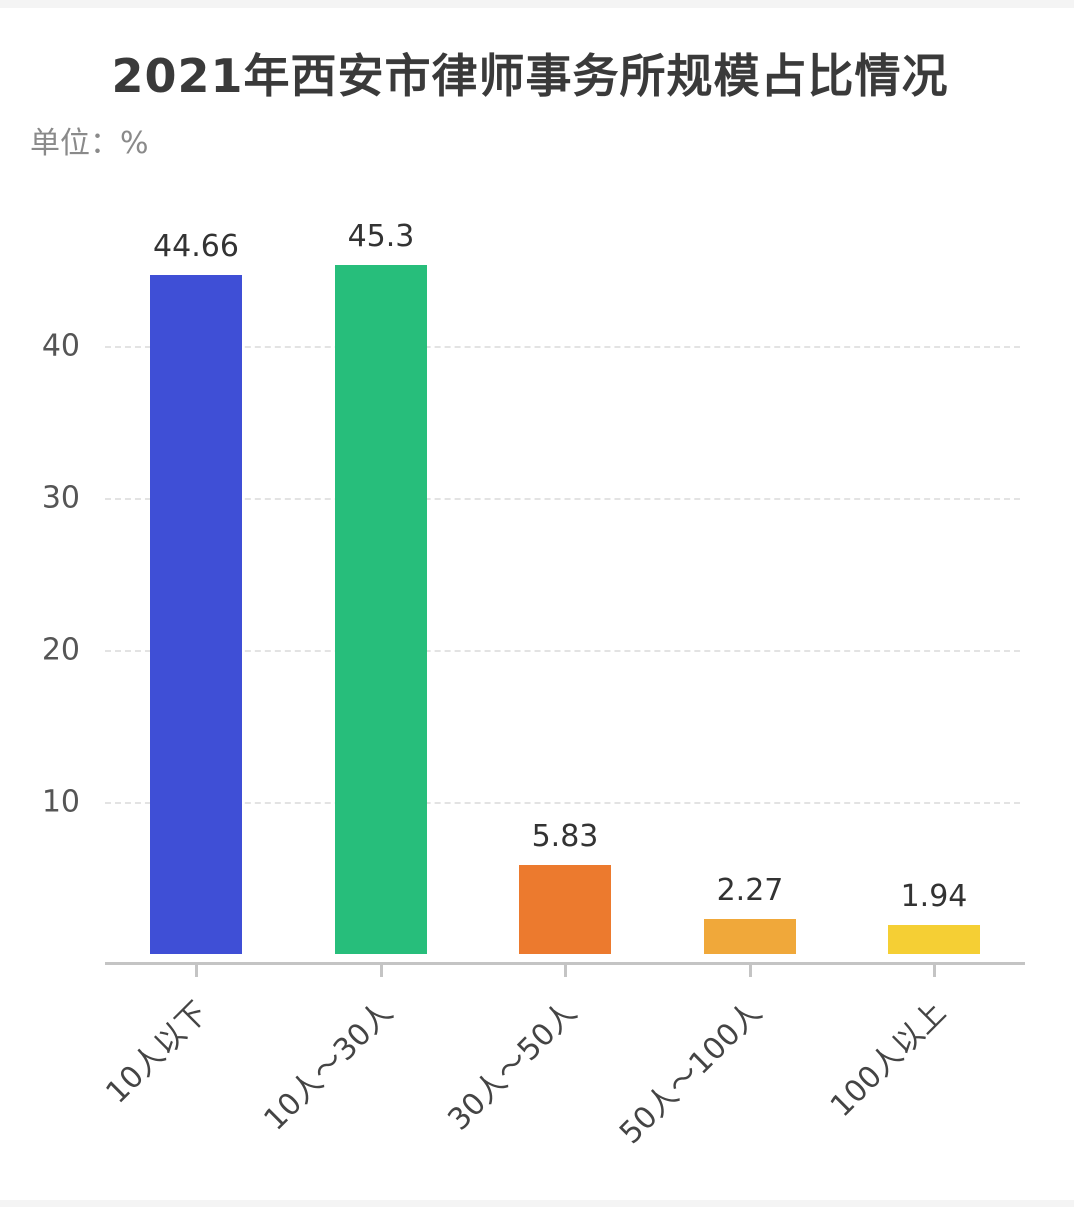 The width and height of the screenshot is (1074, 1207). I want to click on bar-value-label: 44.66, so click(196, 247).